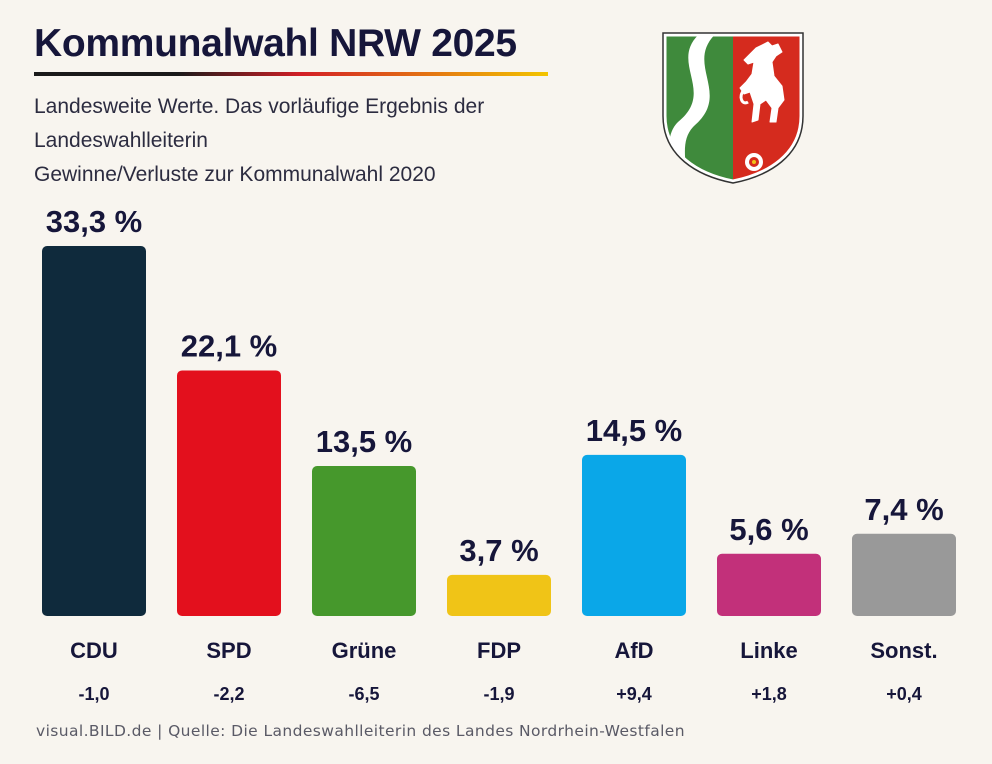  What do you see at coordinates (499, 595) in the screenshot?
I see `bar-fdp` at bounding box center [499, 595].